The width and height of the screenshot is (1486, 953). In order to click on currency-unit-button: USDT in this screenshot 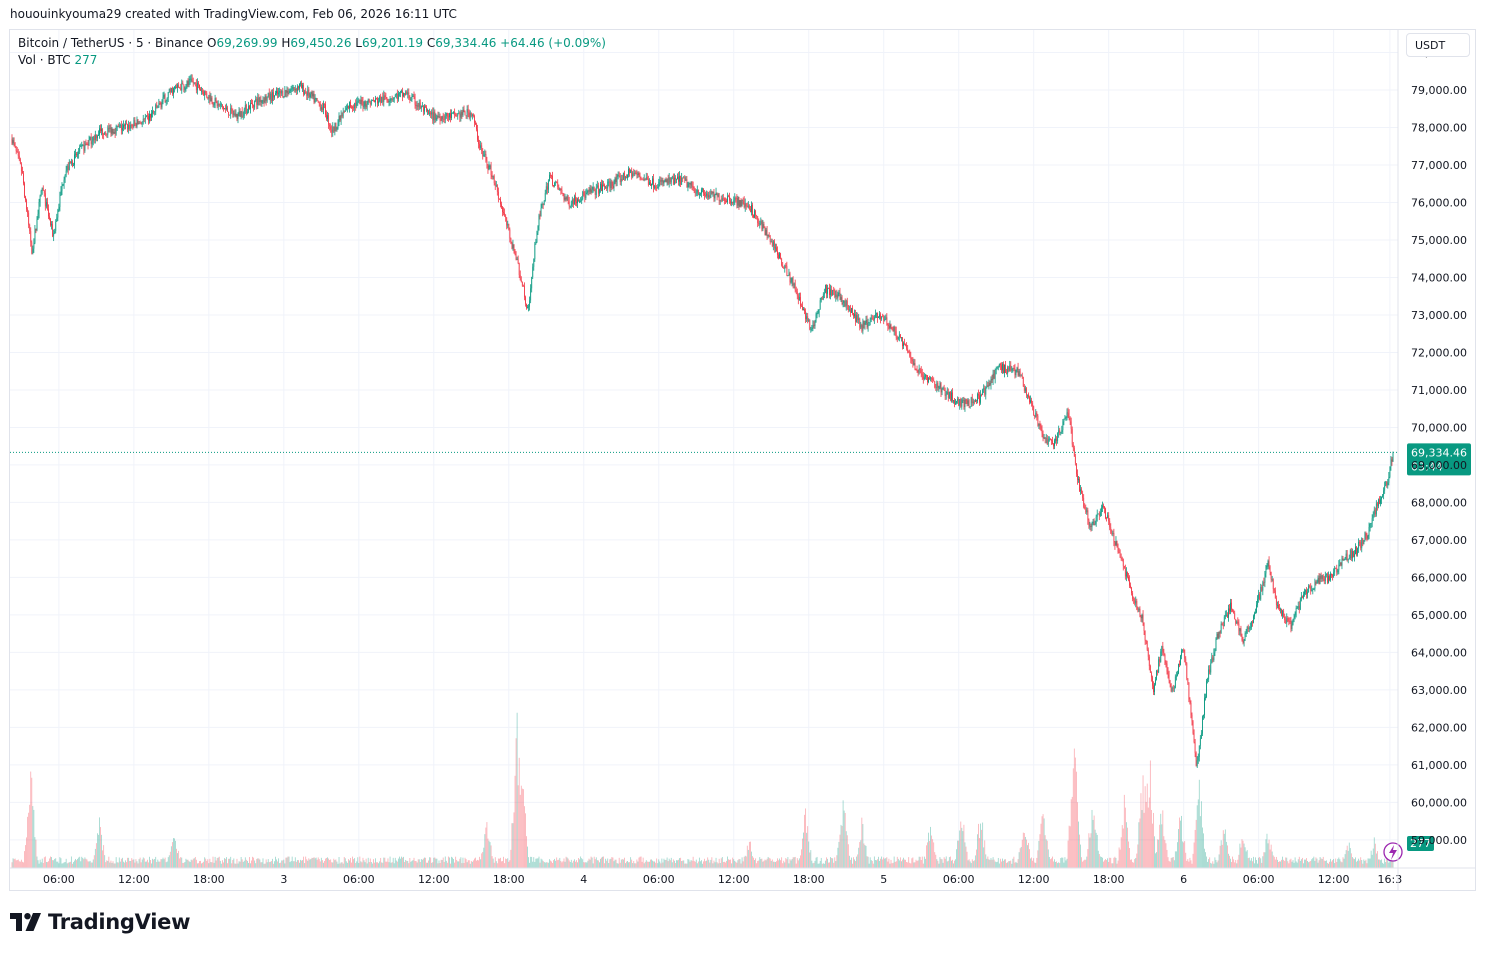, I will do `click(1438, 45)`.